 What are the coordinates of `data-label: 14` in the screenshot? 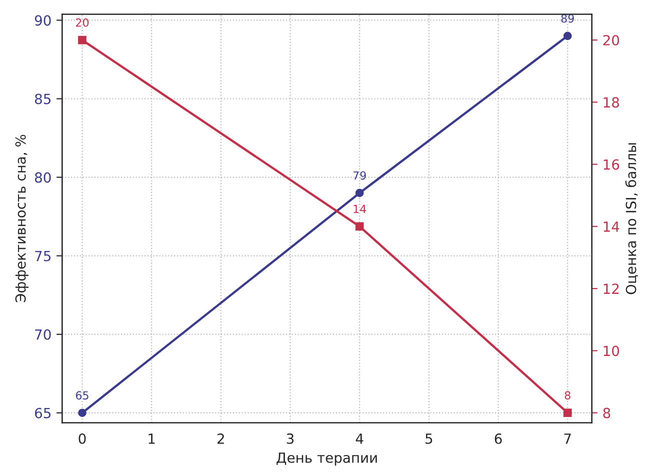 It's located at (360, 208).